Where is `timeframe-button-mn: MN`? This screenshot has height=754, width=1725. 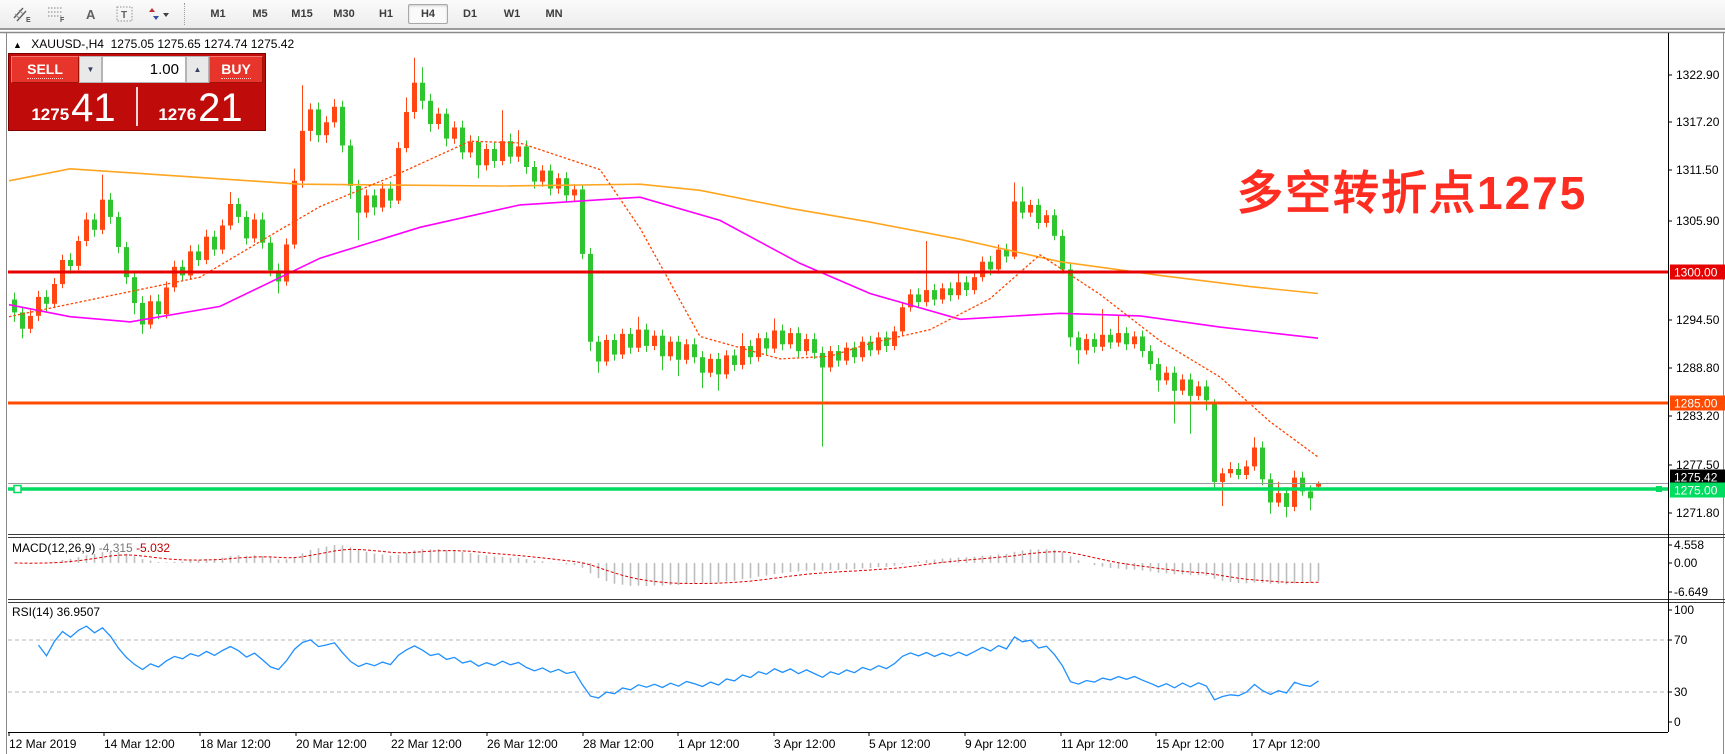
timeframe-button-mn: MN is located at coordinates (554, 14).